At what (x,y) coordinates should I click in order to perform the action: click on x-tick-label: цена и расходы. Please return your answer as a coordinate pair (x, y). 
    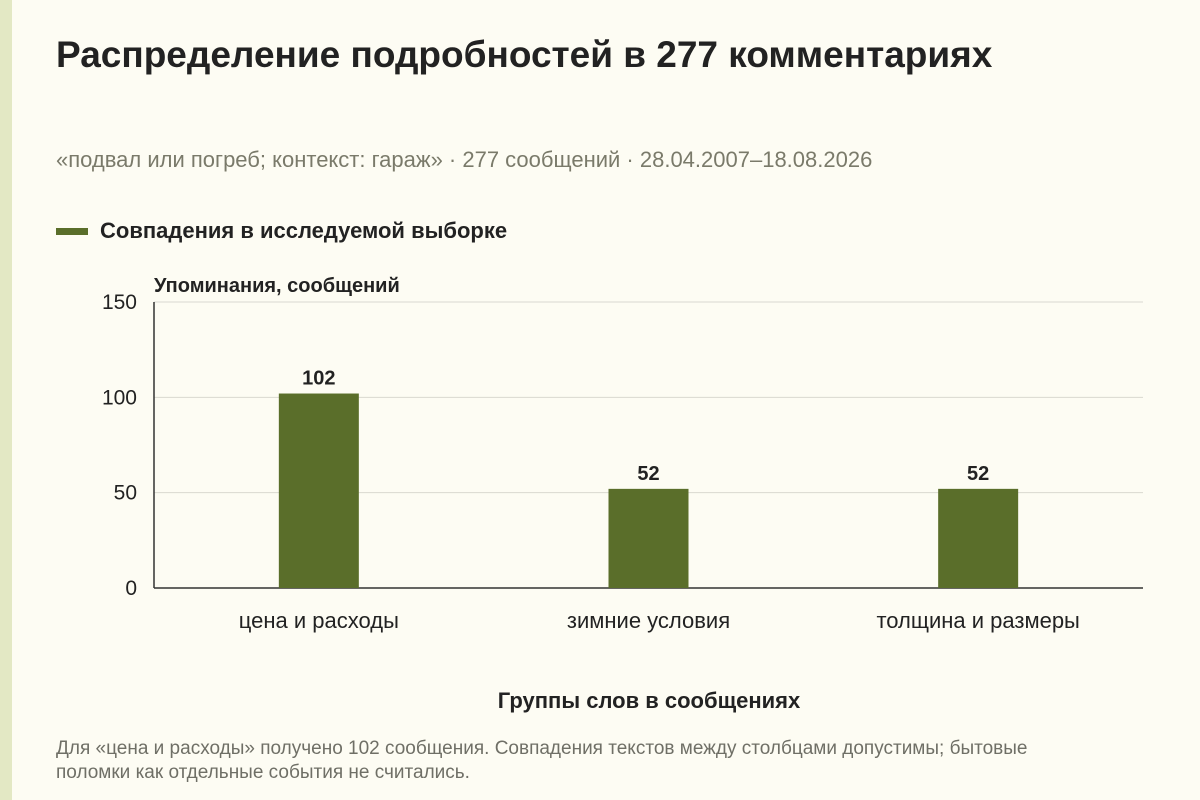
    Looking at the image, I should click on (319, 620).